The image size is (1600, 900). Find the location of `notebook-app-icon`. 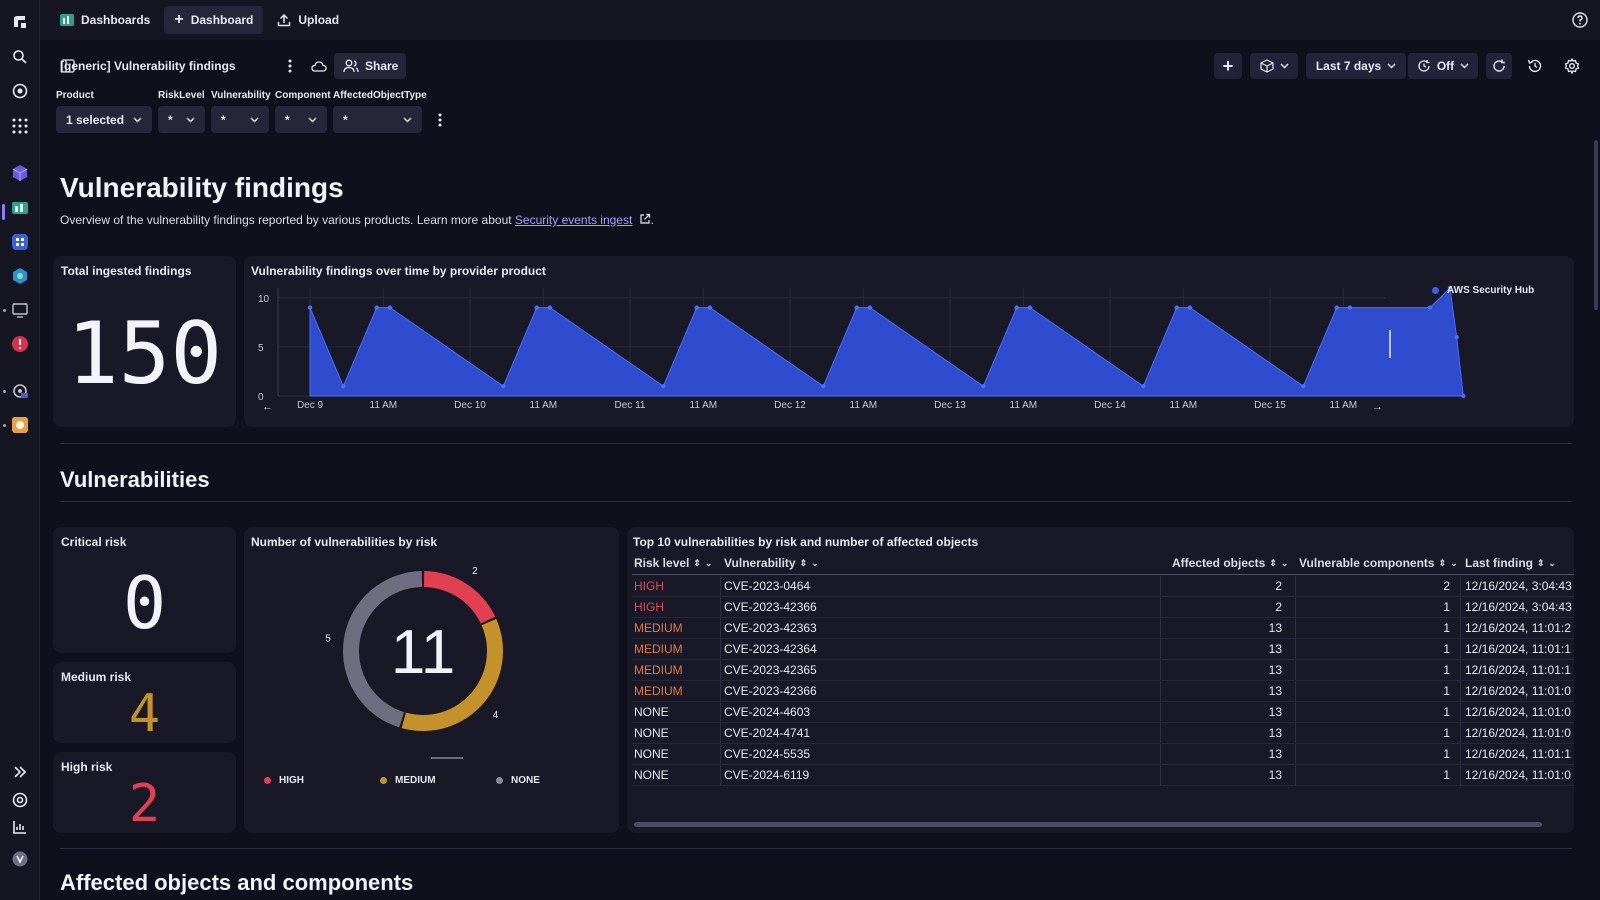

notebook-app-icon is located at coordinates (20, 425).